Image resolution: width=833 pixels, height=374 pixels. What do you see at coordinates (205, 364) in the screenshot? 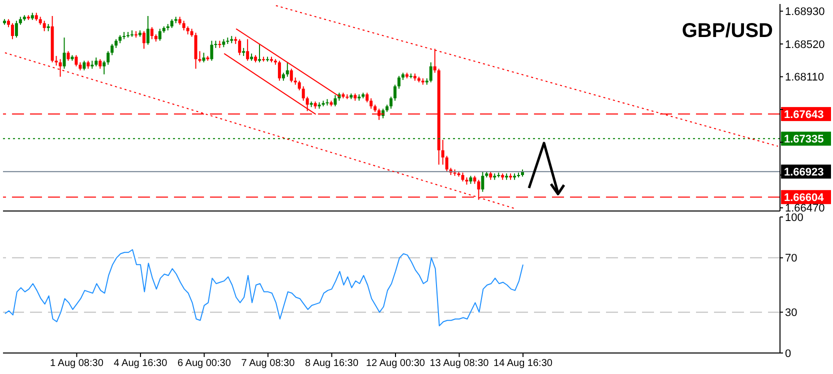
I see `x-tick-label: 6 Aug 00:30` at bounding box center [205, 364].